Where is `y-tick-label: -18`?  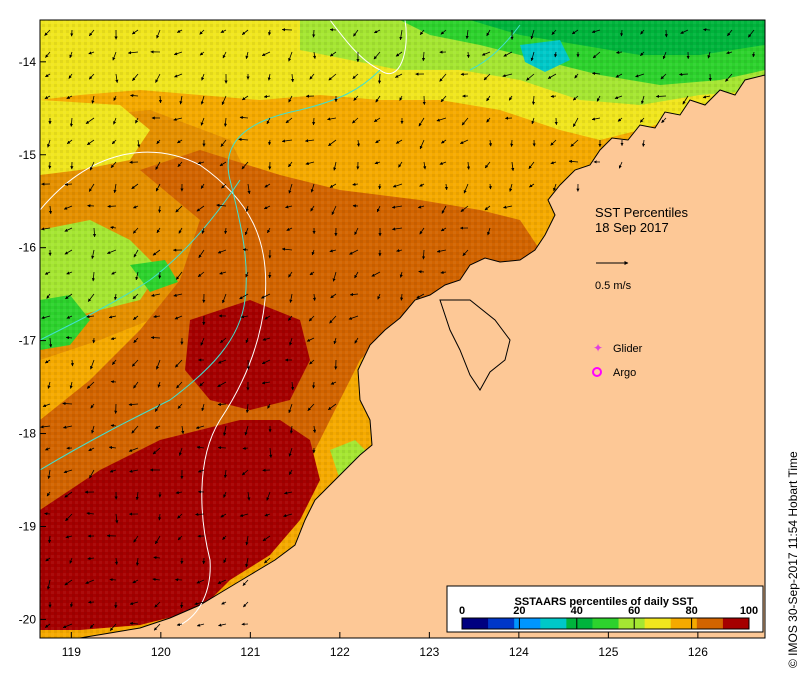
y-tick-label: -18 is located at coordinates (28, 434).